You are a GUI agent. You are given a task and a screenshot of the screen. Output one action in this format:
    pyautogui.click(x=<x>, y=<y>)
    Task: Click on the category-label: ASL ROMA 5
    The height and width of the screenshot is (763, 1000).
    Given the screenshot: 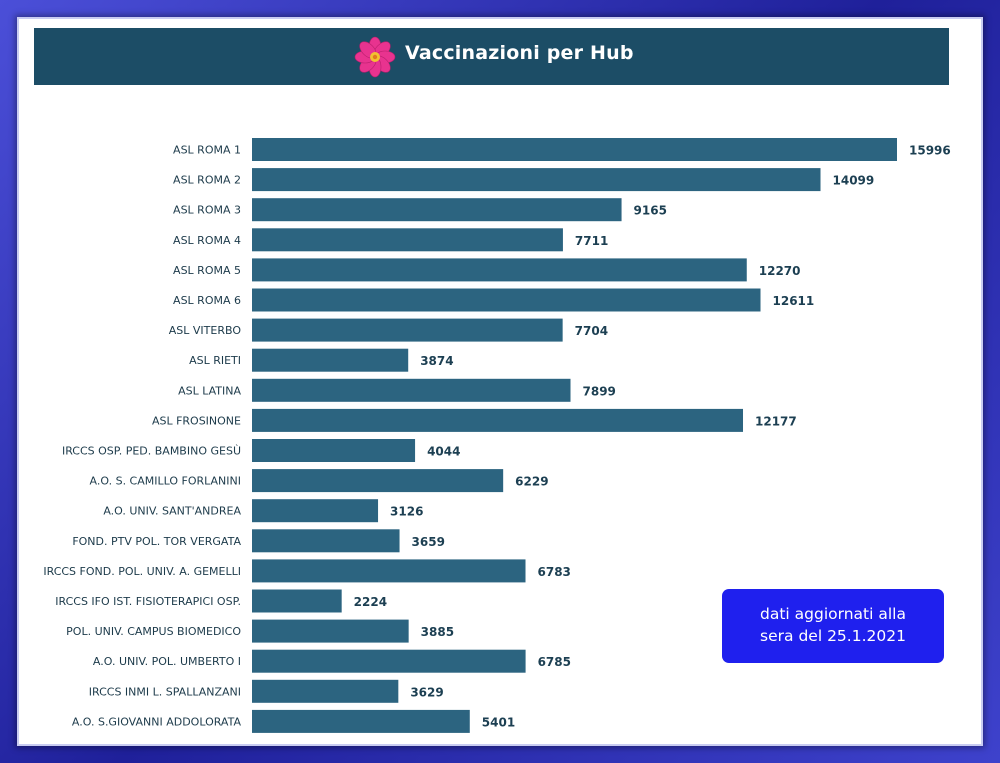 What is the action you would take?
    pyautogui.click(x=207, y=270)
    